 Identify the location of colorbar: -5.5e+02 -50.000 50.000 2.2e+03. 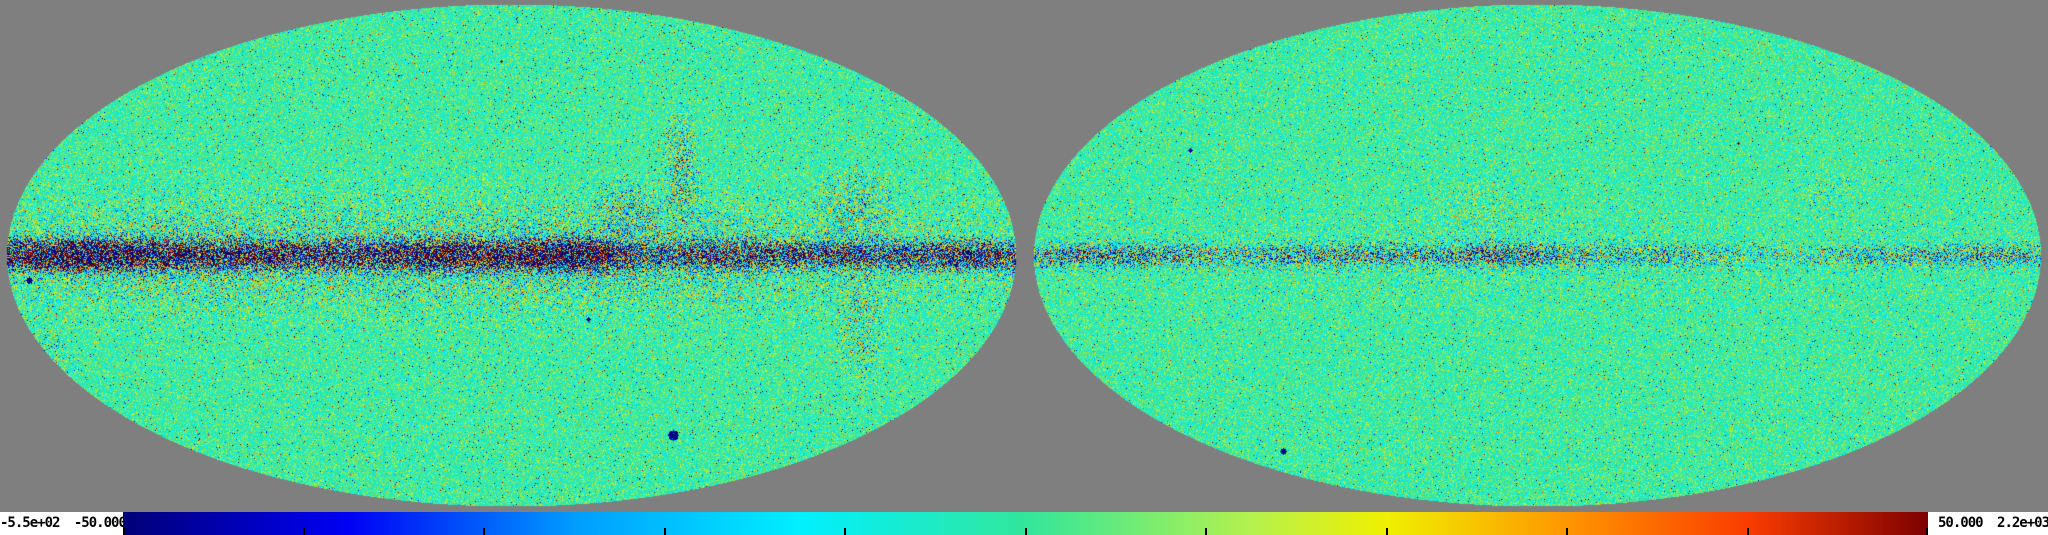
(1024, 523).